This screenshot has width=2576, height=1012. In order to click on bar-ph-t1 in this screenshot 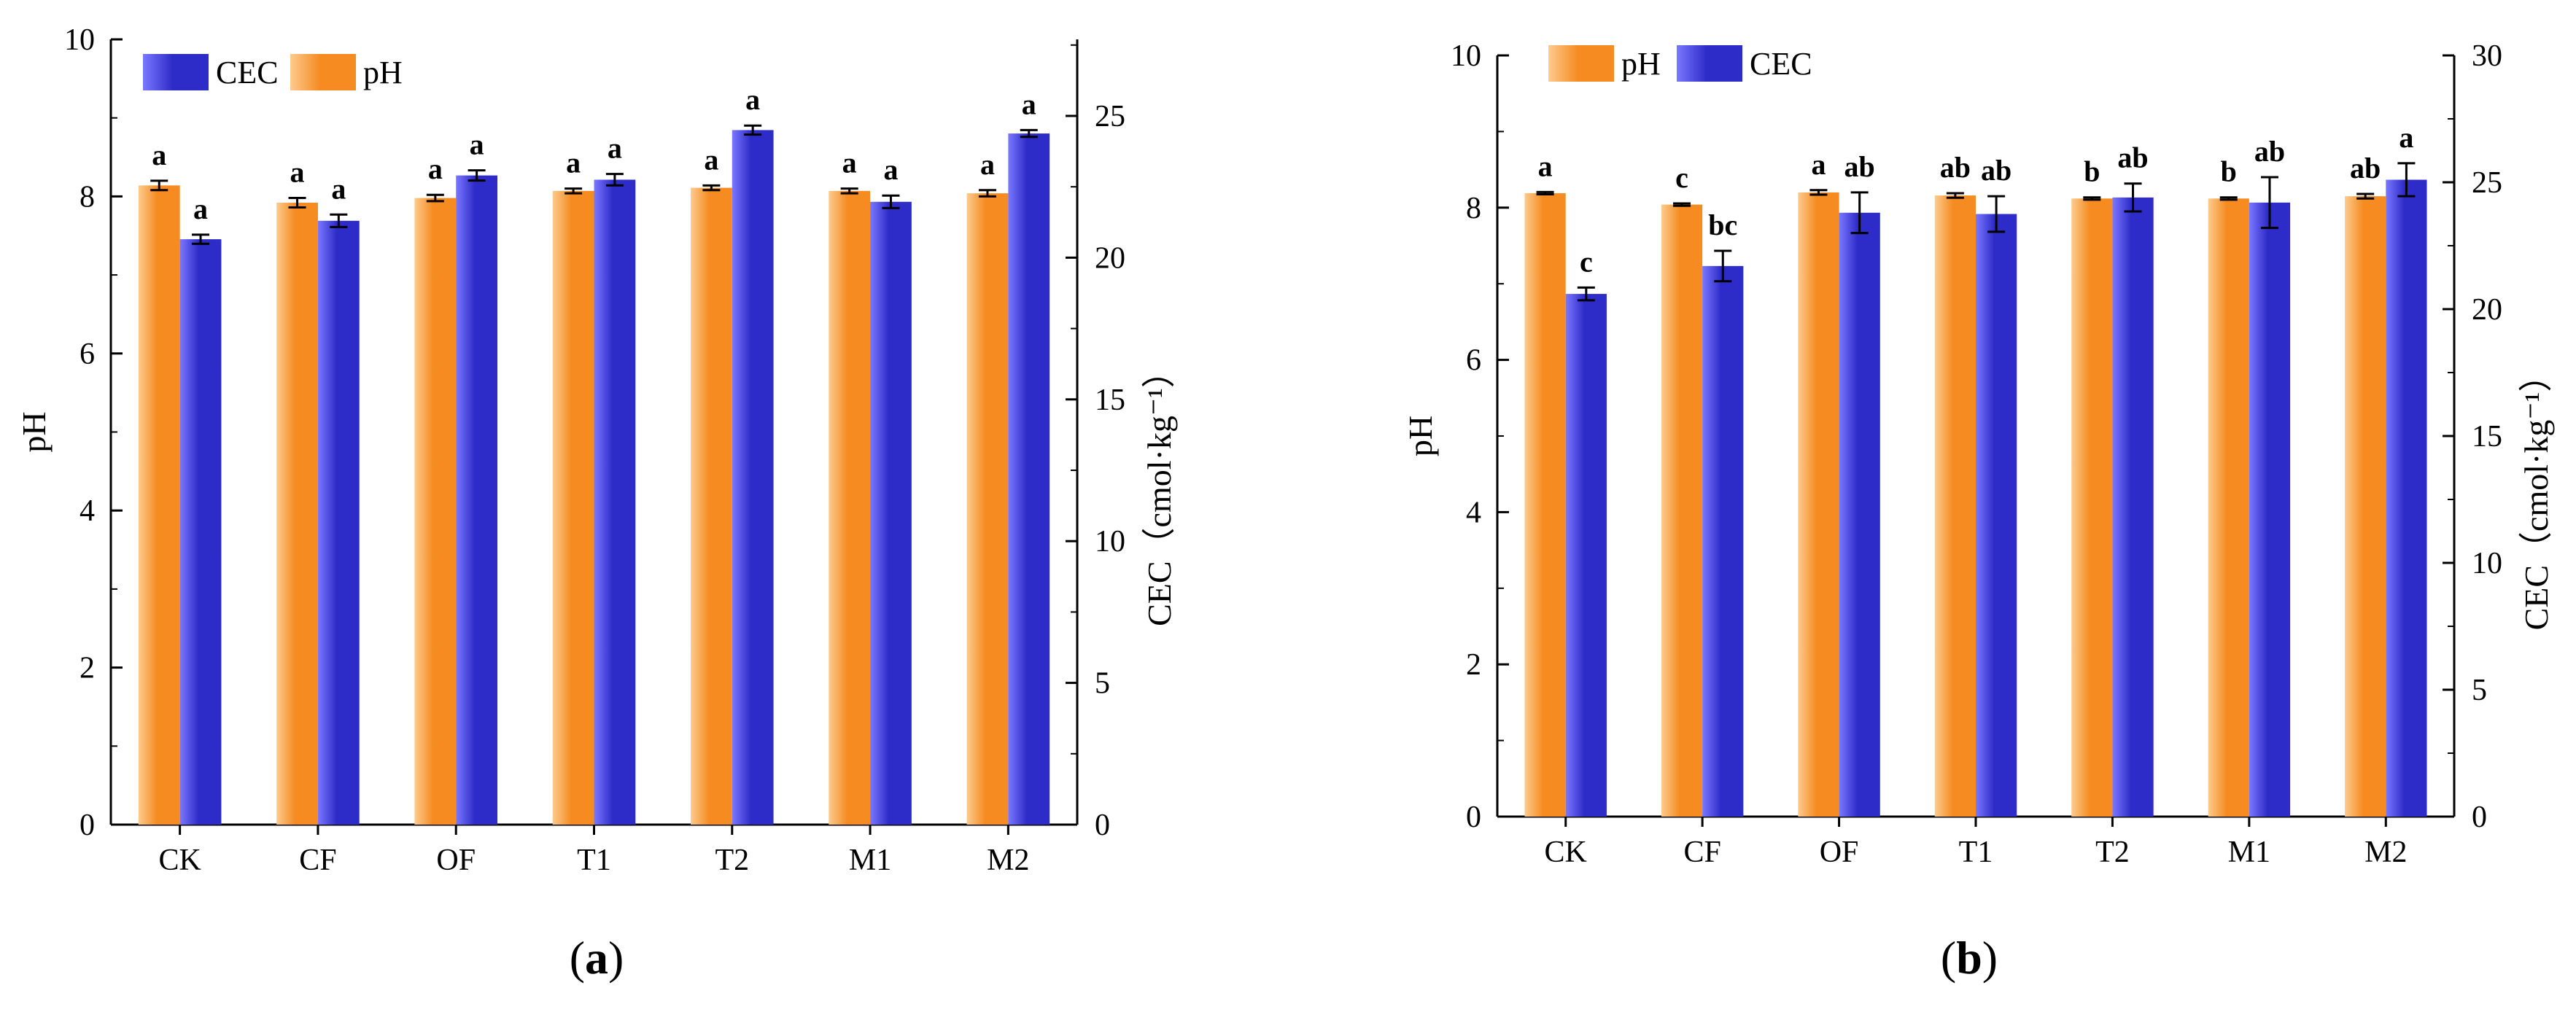, I will do `click(573, 508)`.